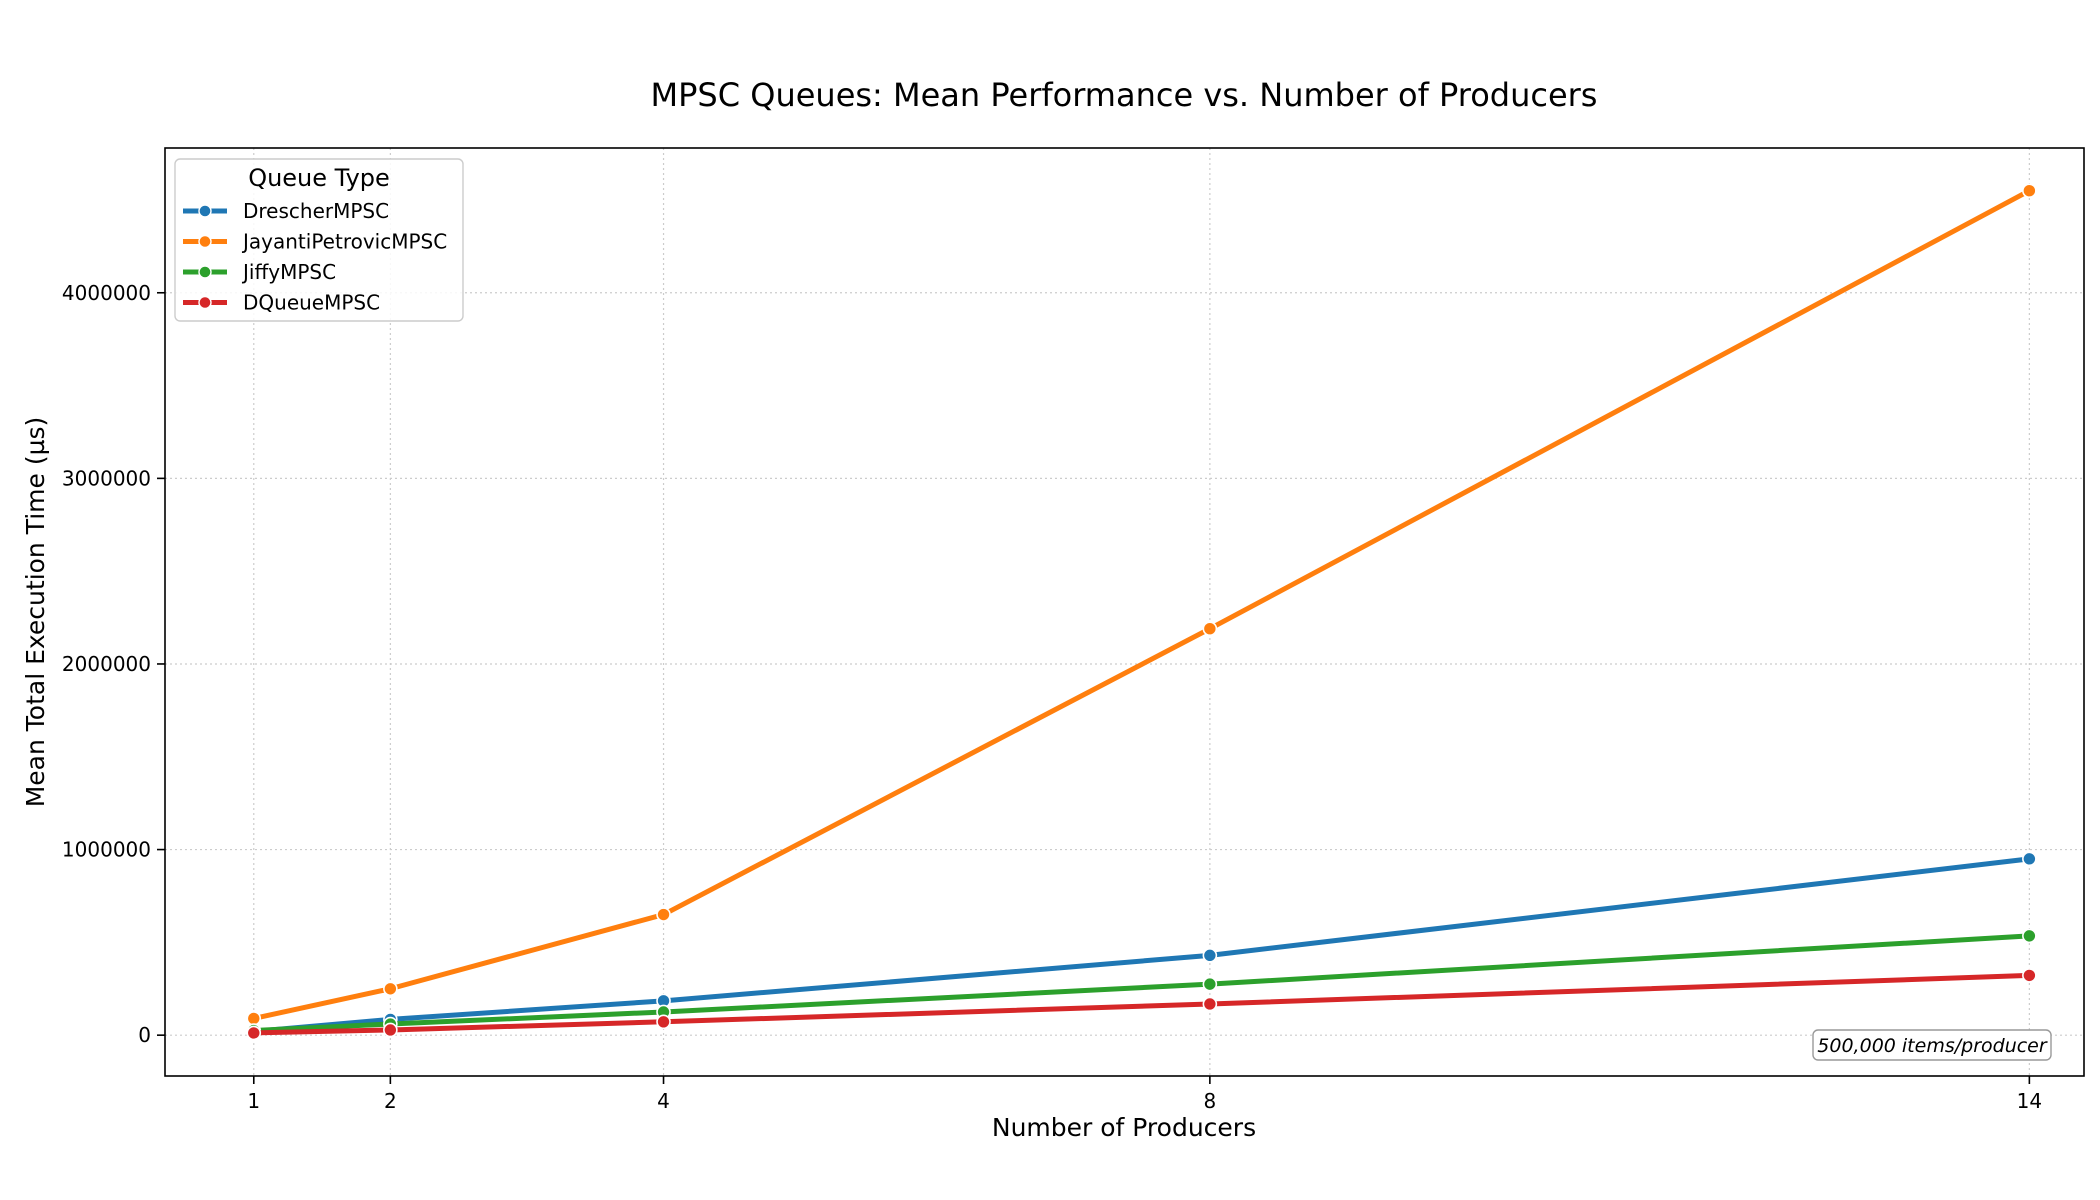 The width and height of the screenshot is (2100, 1200). Describe the element at coordinates (311, 303) in the screenshot. I see `legend-entry-label: DQueueMPSC` at that location.